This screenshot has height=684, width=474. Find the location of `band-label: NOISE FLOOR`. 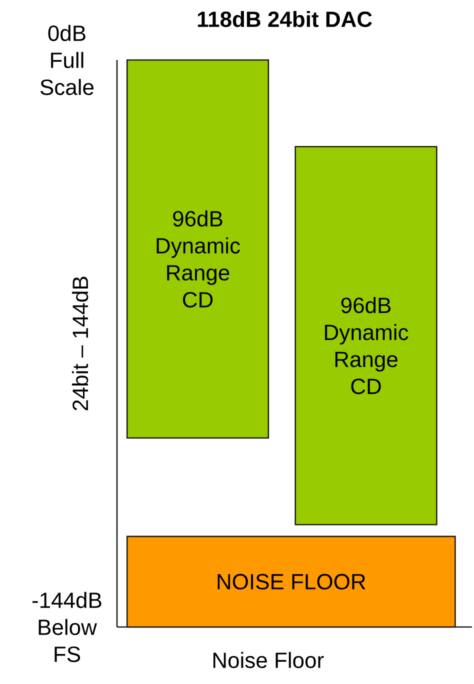

band-label: NOISE FLOOR is located at coordinates (292, 582).